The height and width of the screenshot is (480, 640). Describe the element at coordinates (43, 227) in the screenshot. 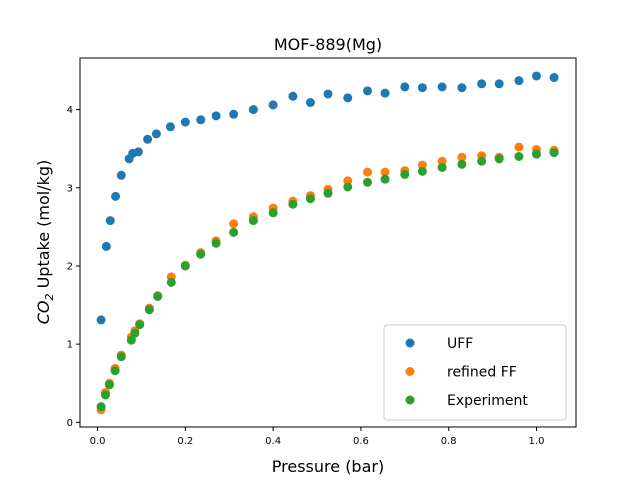

I see `y-axis-title-rest: Uptake (mol/kg)` at that location.